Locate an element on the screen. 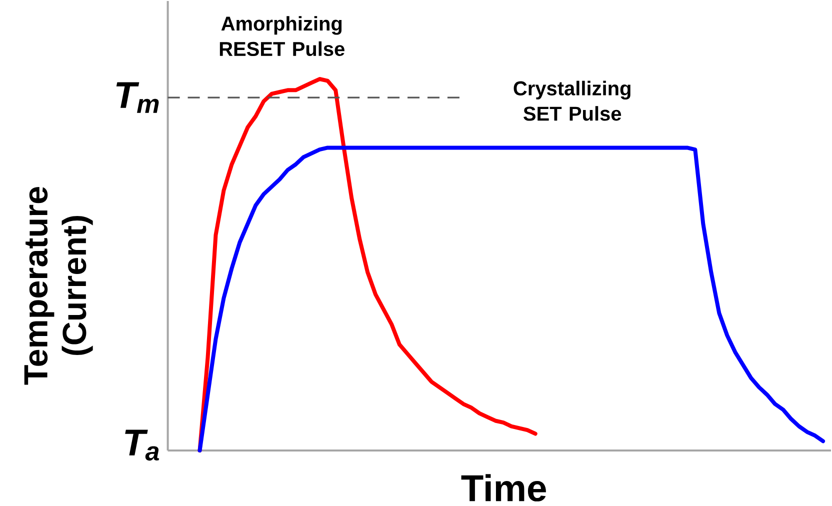 The image size is (832, 506). x-axis-title: Time is located at coordinates (503, 488).